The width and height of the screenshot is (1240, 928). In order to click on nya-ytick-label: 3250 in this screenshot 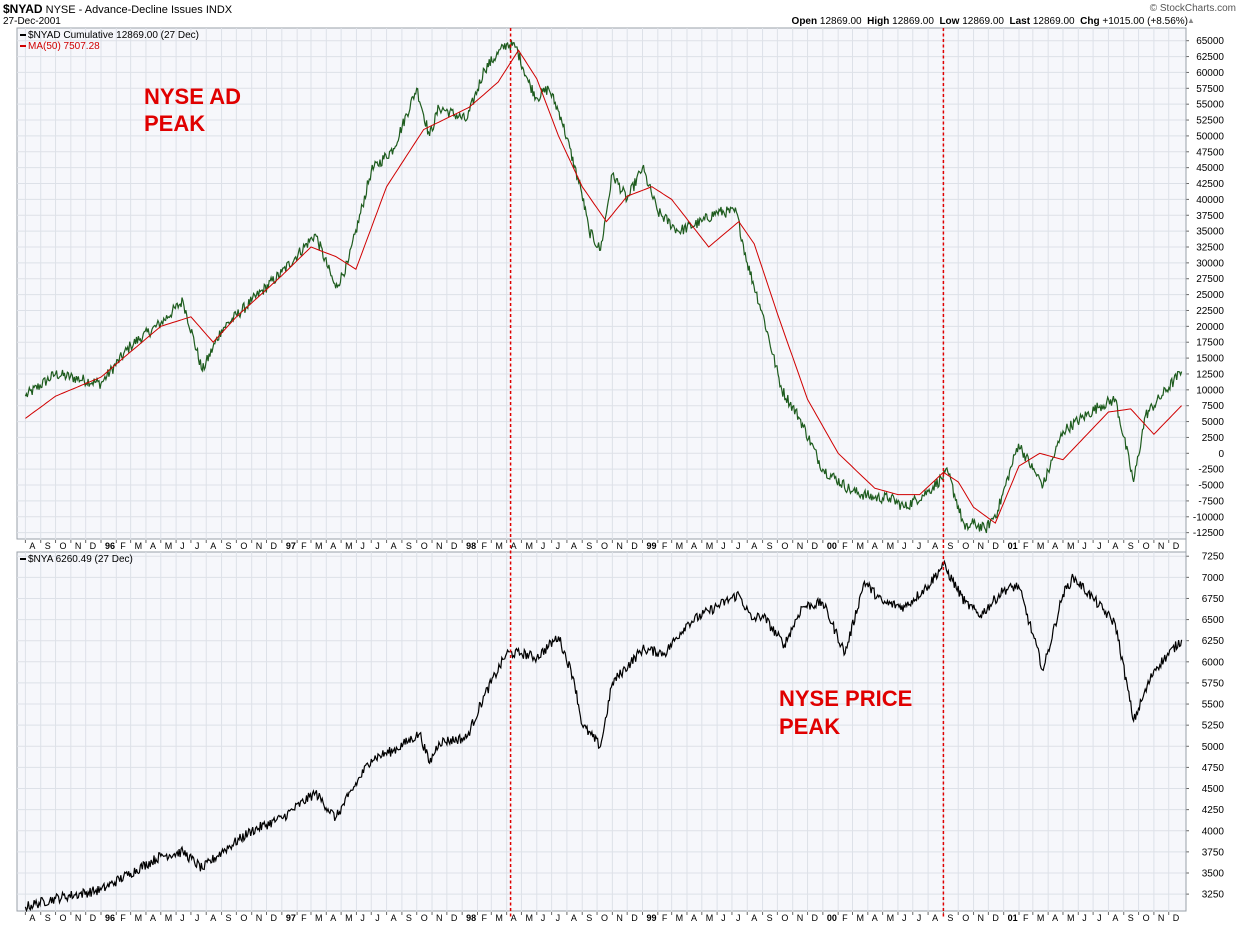, I will do `click(1213, 895)`.